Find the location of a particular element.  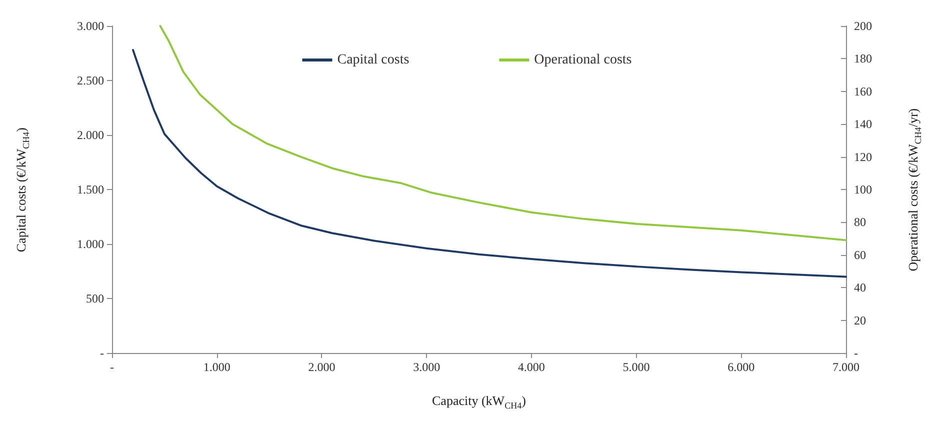

legend-label: Capital costs is located at coordinates (373, 60).